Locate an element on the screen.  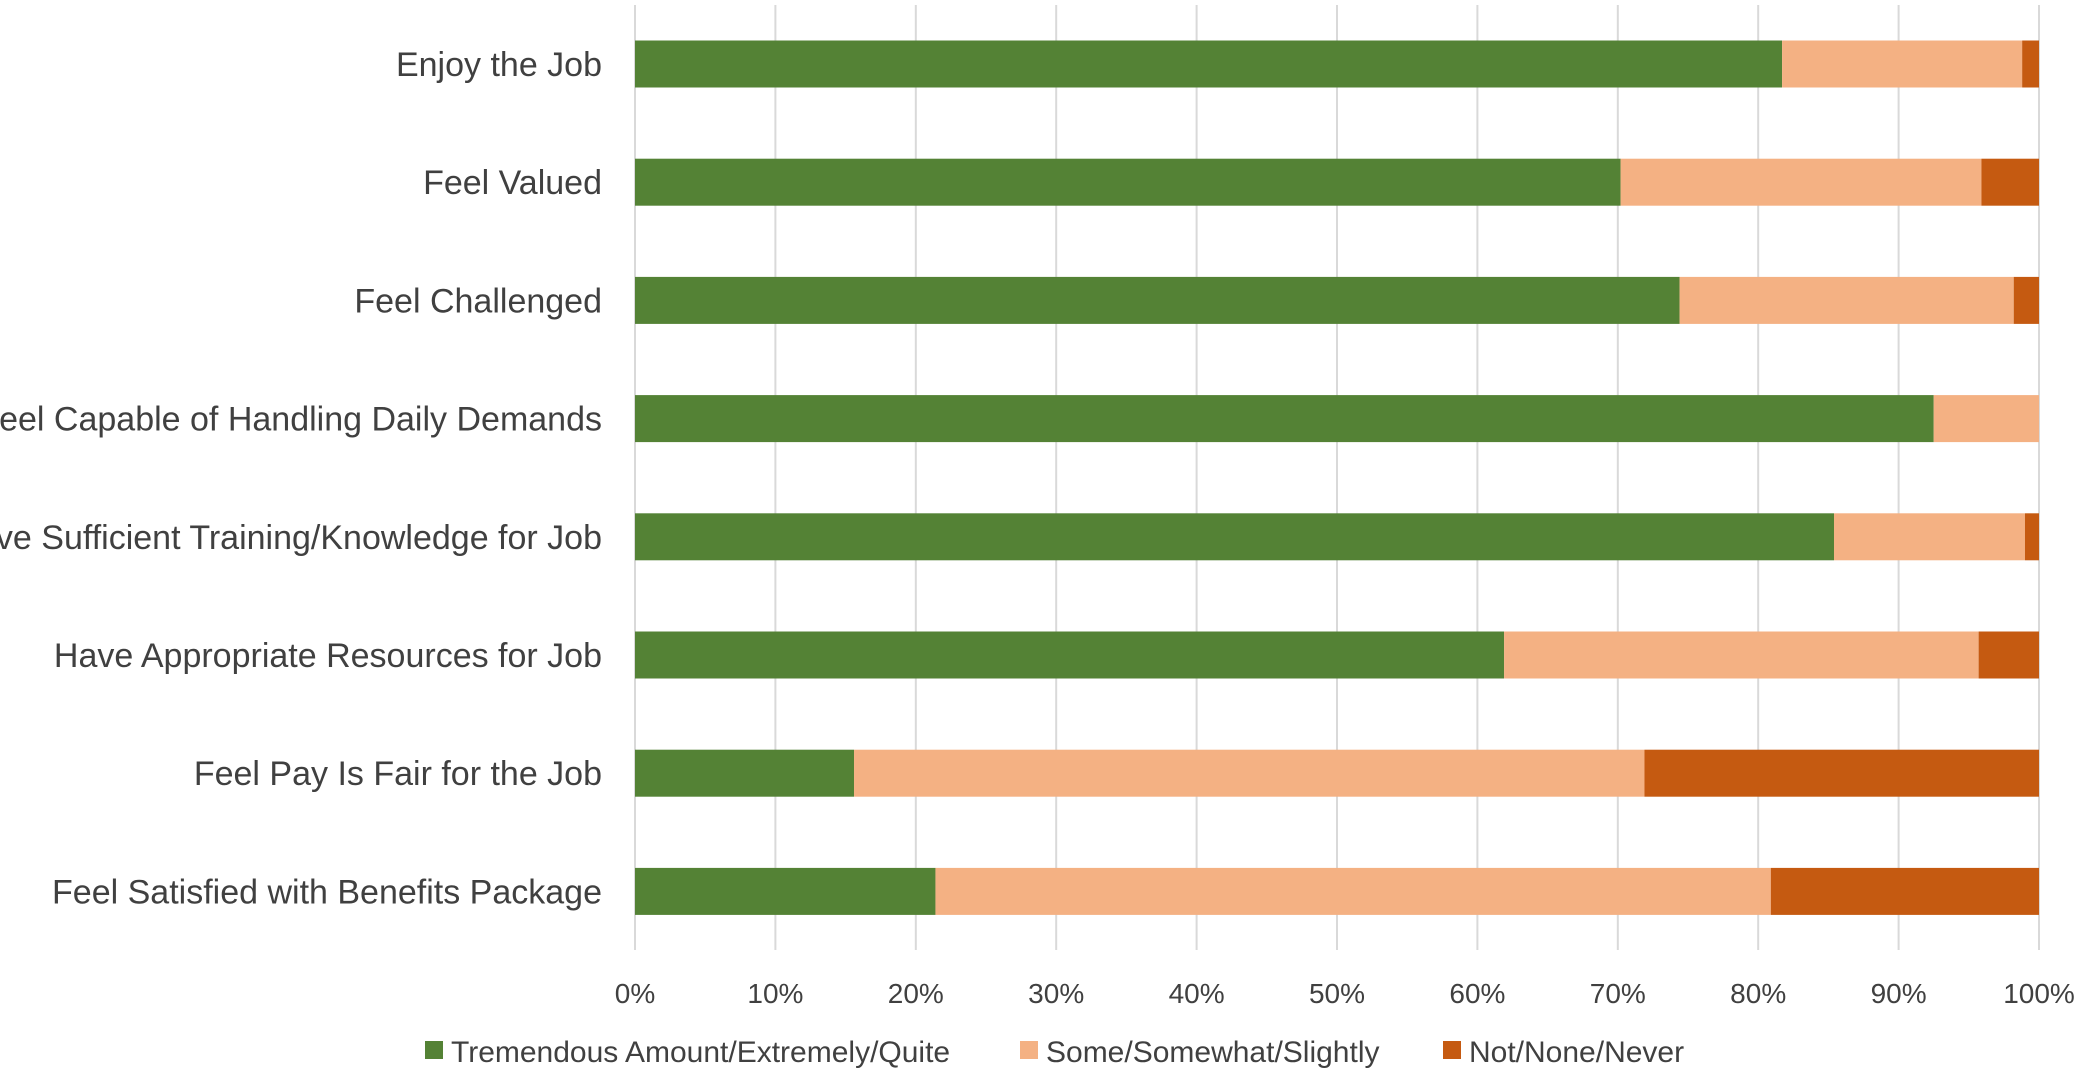
x-tick-label: 50% is located at coordinates (1337, 993).